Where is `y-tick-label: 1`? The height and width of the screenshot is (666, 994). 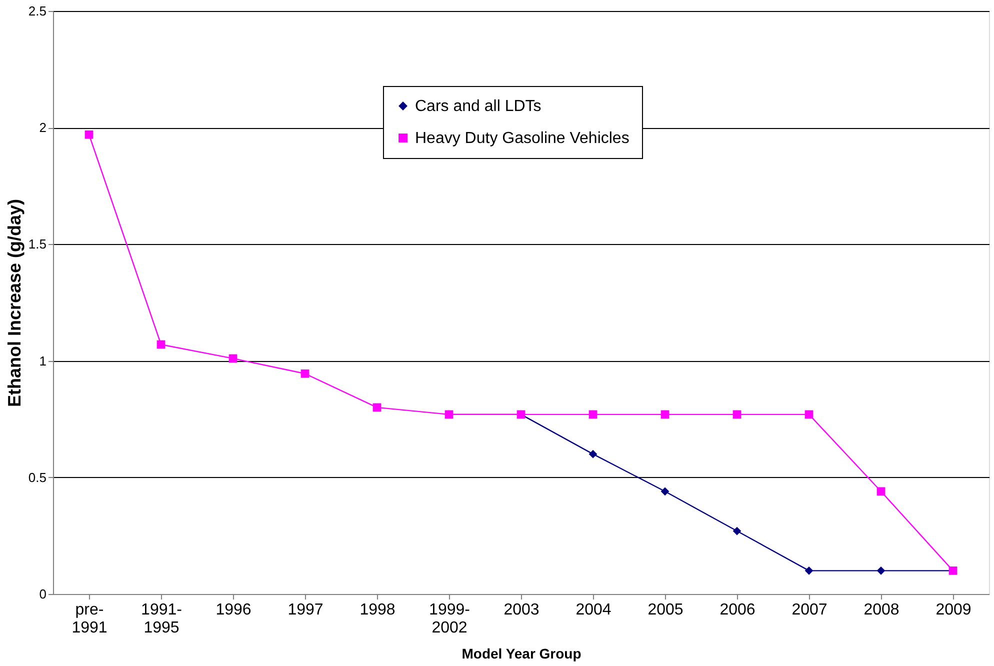 y-tick-label: 1 is located at coordinates (42, 360).